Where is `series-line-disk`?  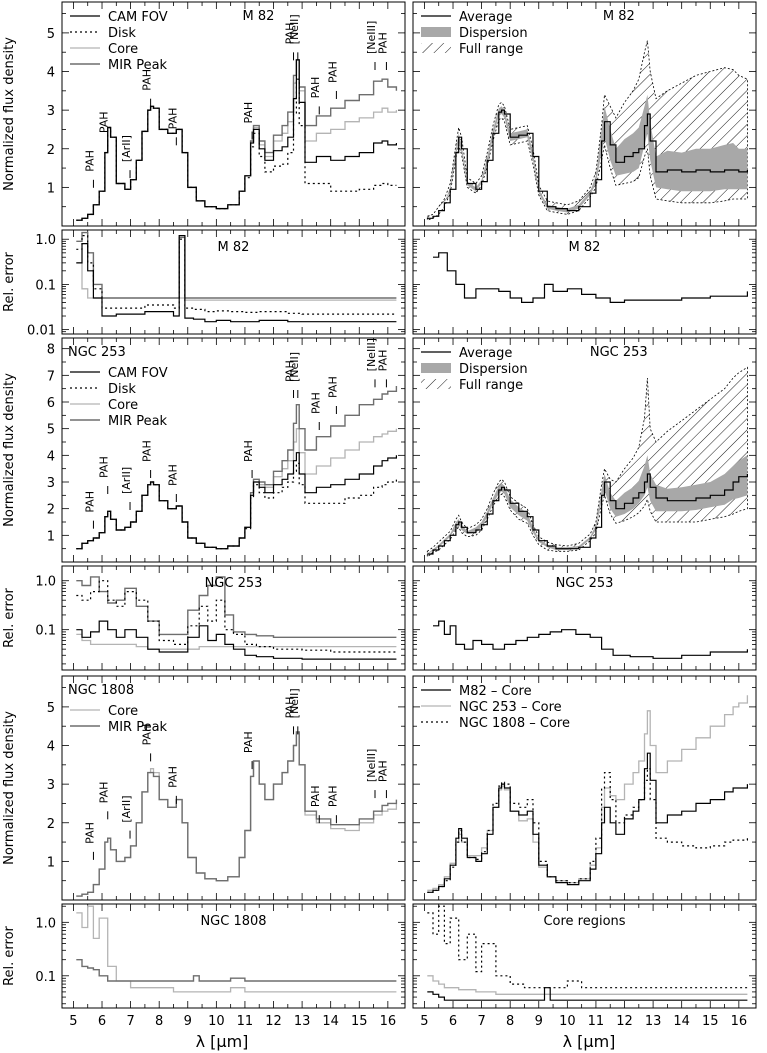
series-line-disk is located at coordinates (236, 275).